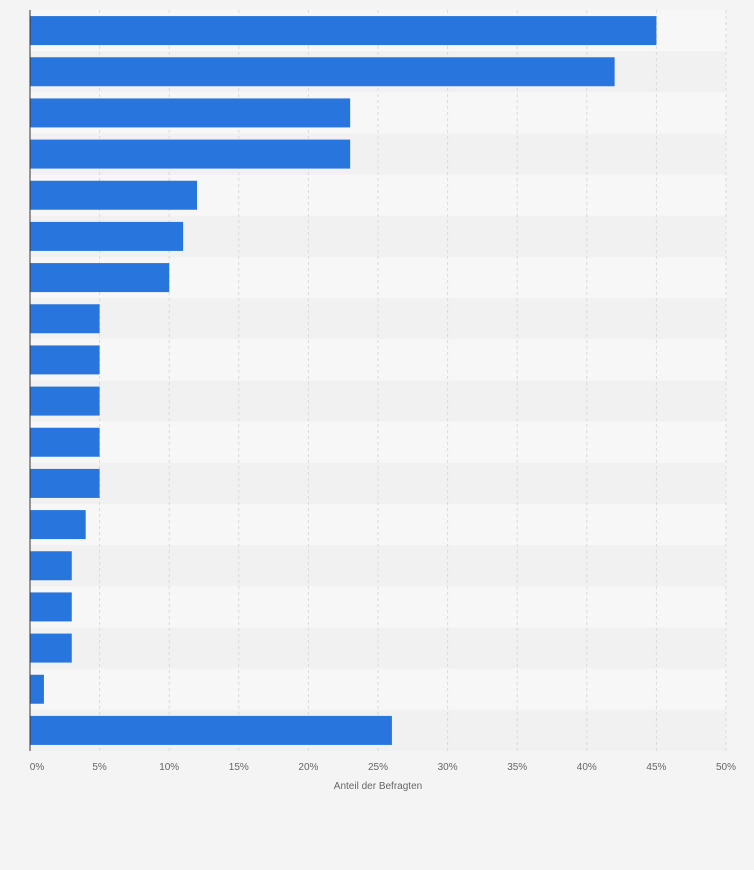 Image resolution: width=754 pixels, height=870 pixels. What do you see at coordinates (378, 786) in the screenshot?
I see `x-axis-label: Anteil der Befragten` at bounding box center [378, 786].